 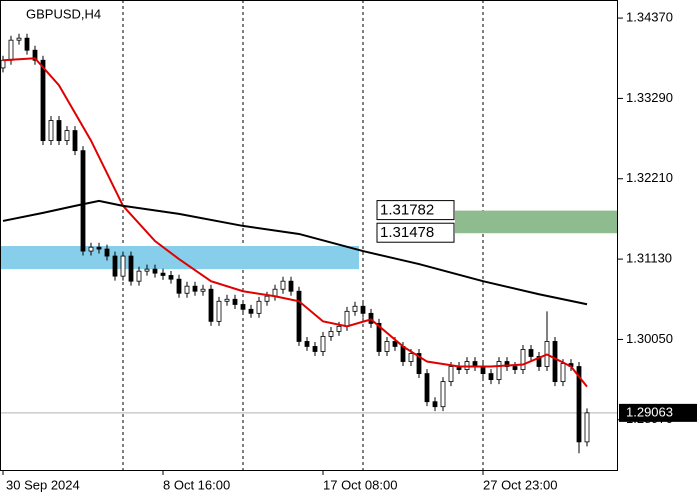 What do you see at coordinates (649, 338) in the screenshot?
I see `y-tick-label: 1.30050` at bounding box center [649, 338].